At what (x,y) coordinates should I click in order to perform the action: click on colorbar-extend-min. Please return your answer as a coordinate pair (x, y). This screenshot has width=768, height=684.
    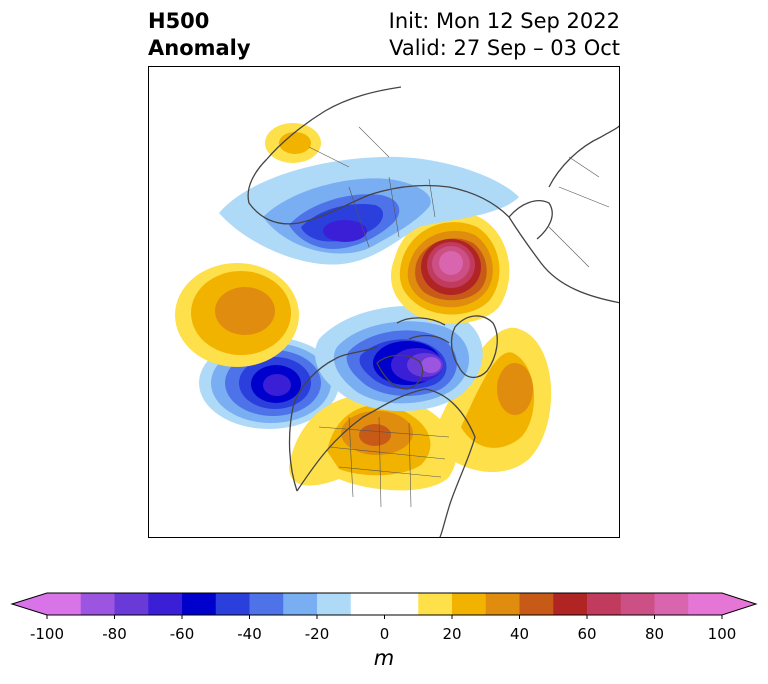
    Looking at the image, I should click on (29, 604).